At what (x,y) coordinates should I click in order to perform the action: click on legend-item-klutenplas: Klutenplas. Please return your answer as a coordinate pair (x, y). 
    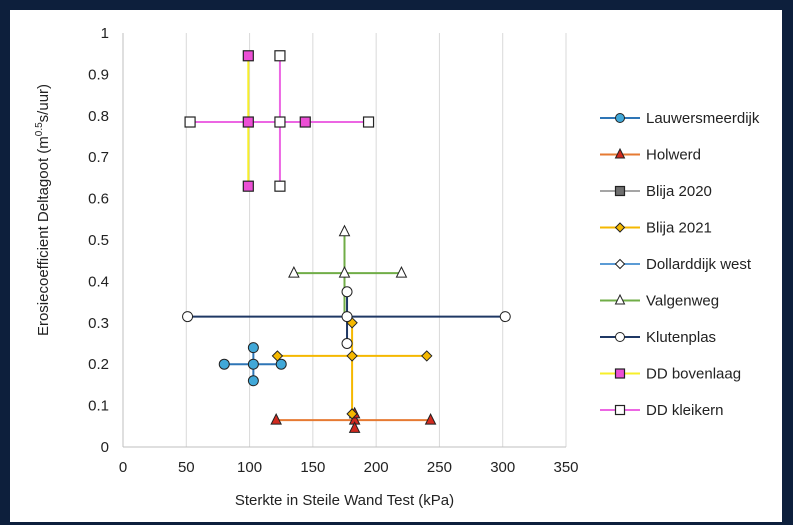
    Looking at the image, I should click on (658, 337).